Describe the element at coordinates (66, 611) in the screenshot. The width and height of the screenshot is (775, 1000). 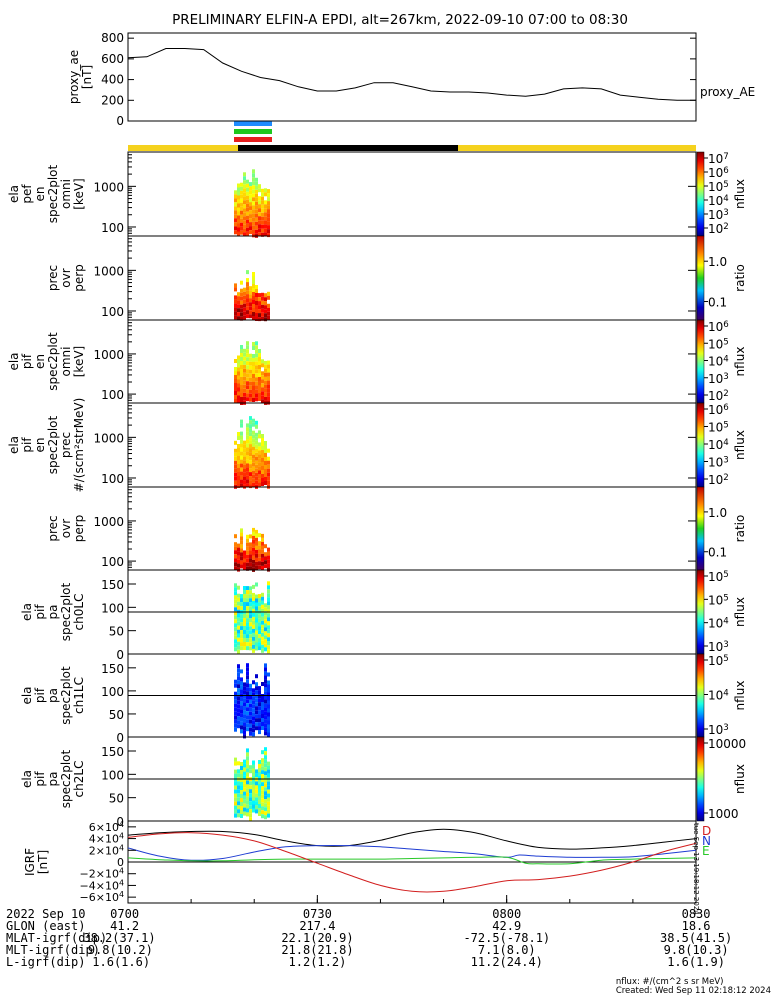
I see `ylabel-line: spec2plot` at that location.